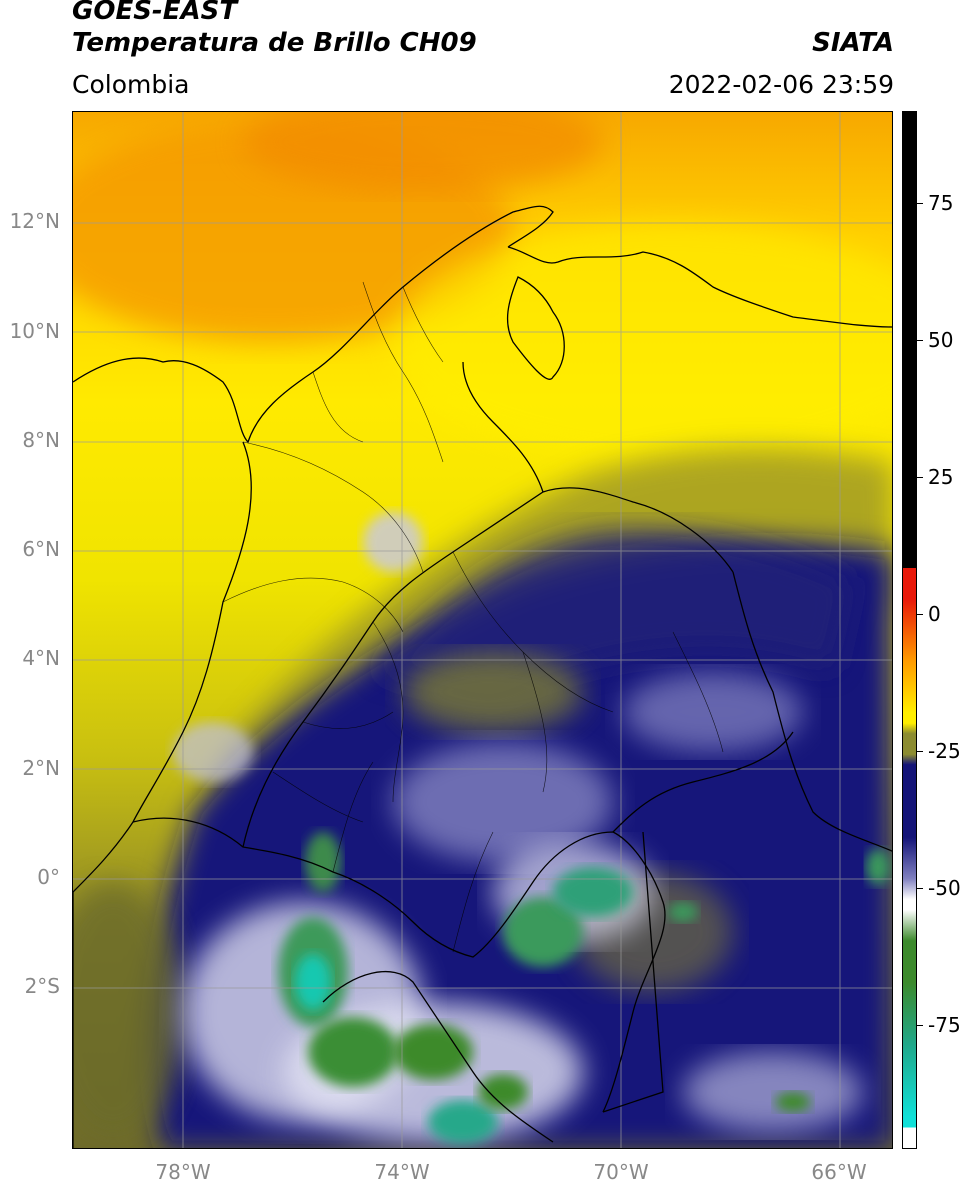 The height and width of the screenshot is (1190, 966). I want to click on temperature-colorbar, so click(909, 630).